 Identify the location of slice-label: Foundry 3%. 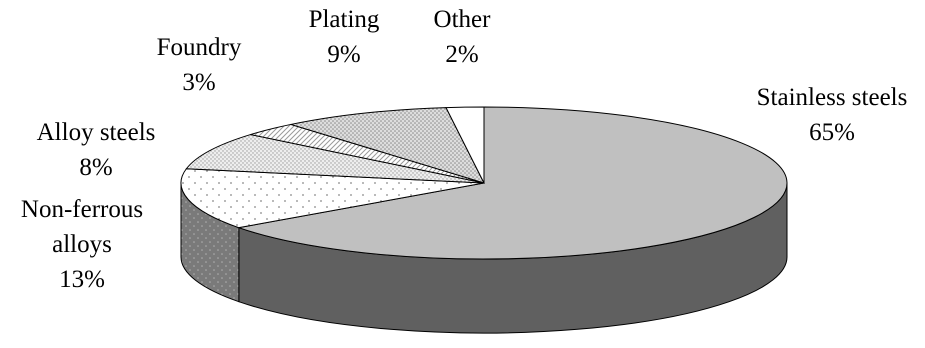
(199, 65).